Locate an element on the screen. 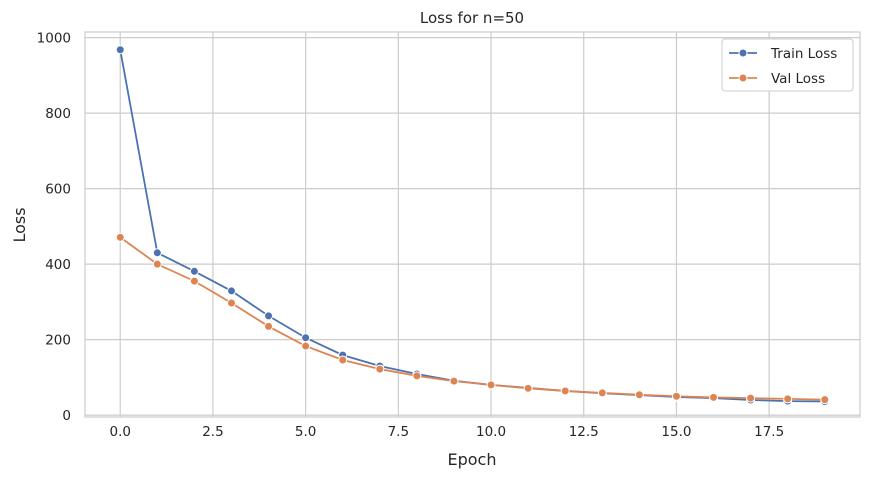 Image resolution: width=870 pixels, height=483 pixels. y-tick-label: 600 is located at coordinates (58, 190).